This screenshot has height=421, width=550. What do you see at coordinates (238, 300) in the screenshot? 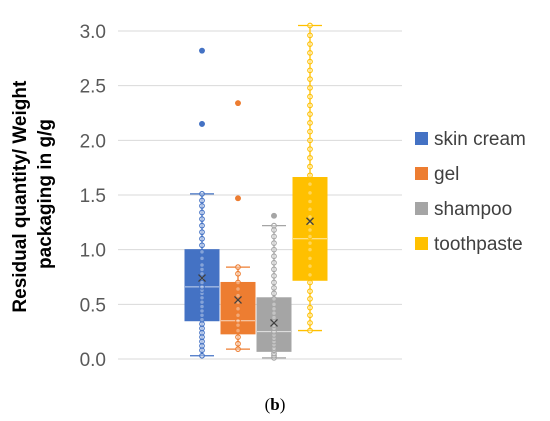
I see `mean-marker-gel` at bounding box center [238, 300].